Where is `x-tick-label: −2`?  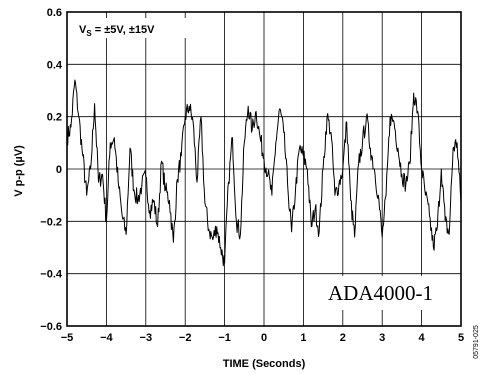 x-tick-label: −2 is located at coordinates (185, 338).